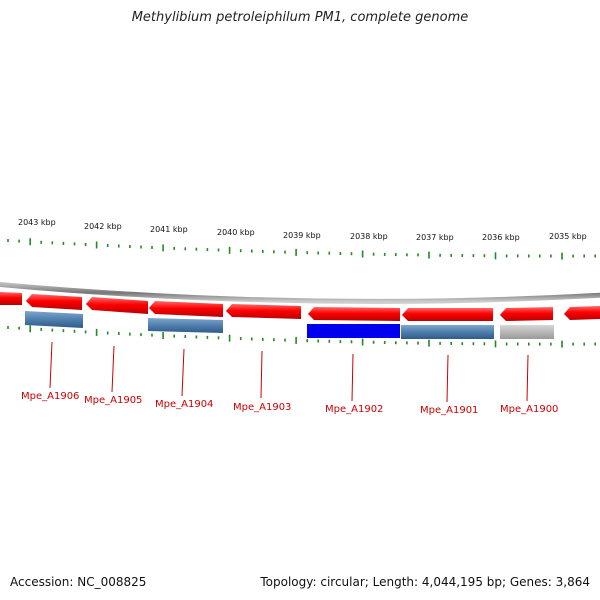 The height and width of the screenshot is (600, 600). Describe the element at coordinates (78, 582) in the screenshot. I see `accession-text: Accession: NC_008825` at that location.